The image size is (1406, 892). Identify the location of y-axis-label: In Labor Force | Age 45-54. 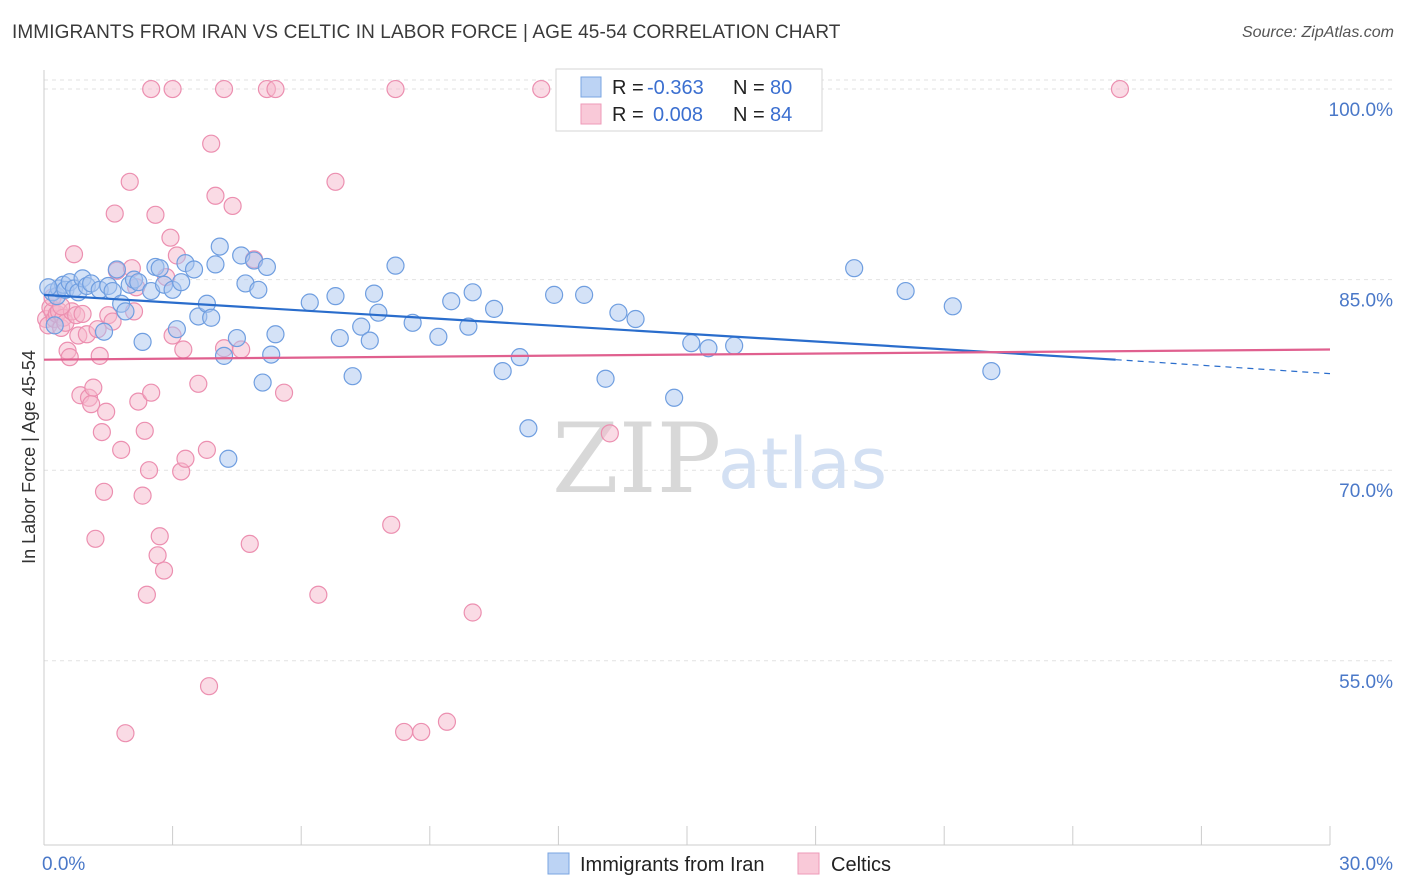
(29, 457).